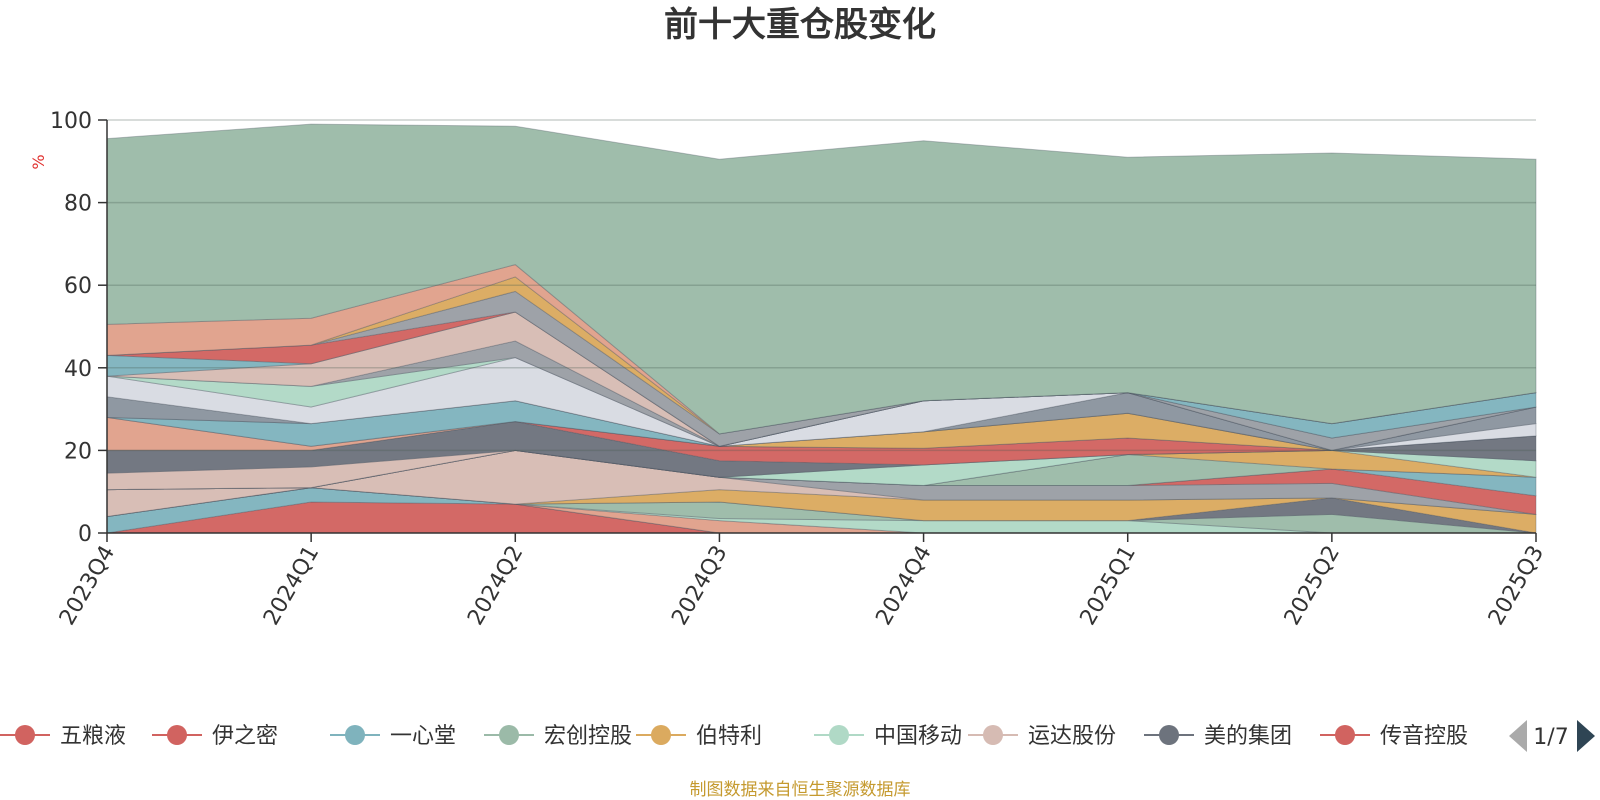 This screenshot has height=800, width=1600. What do you see at coordinates (729, 736) in the screenshot?
I see `legend-label: 伯特利` at bounding box center [729, 736].